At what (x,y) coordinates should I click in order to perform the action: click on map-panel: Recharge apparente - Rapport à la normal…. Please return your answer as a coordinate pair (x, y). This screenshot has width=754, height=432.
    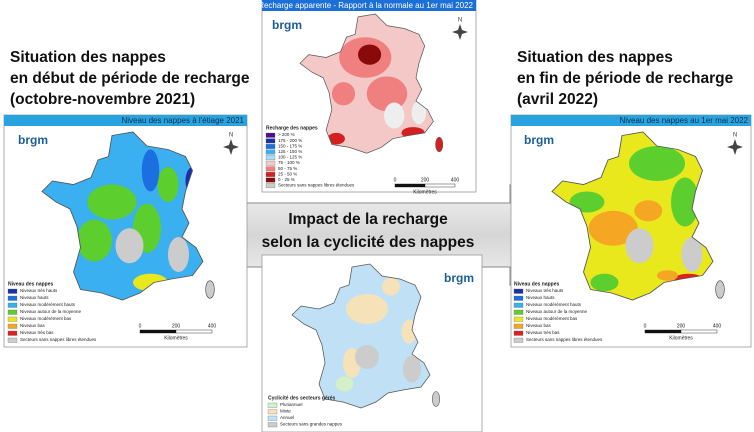
    Looking at the image, I should click on (367, 97).